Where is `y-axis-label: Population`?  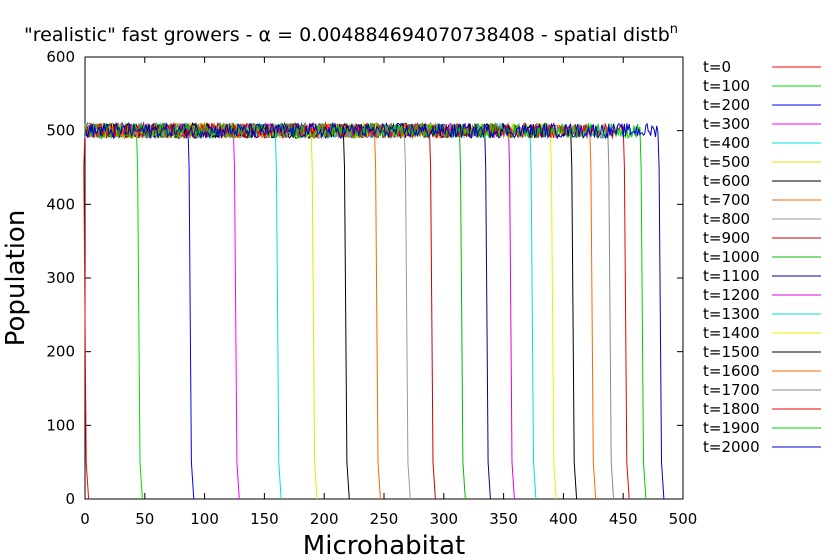 y-axis-label: Population is located at coordinates (16, 278).